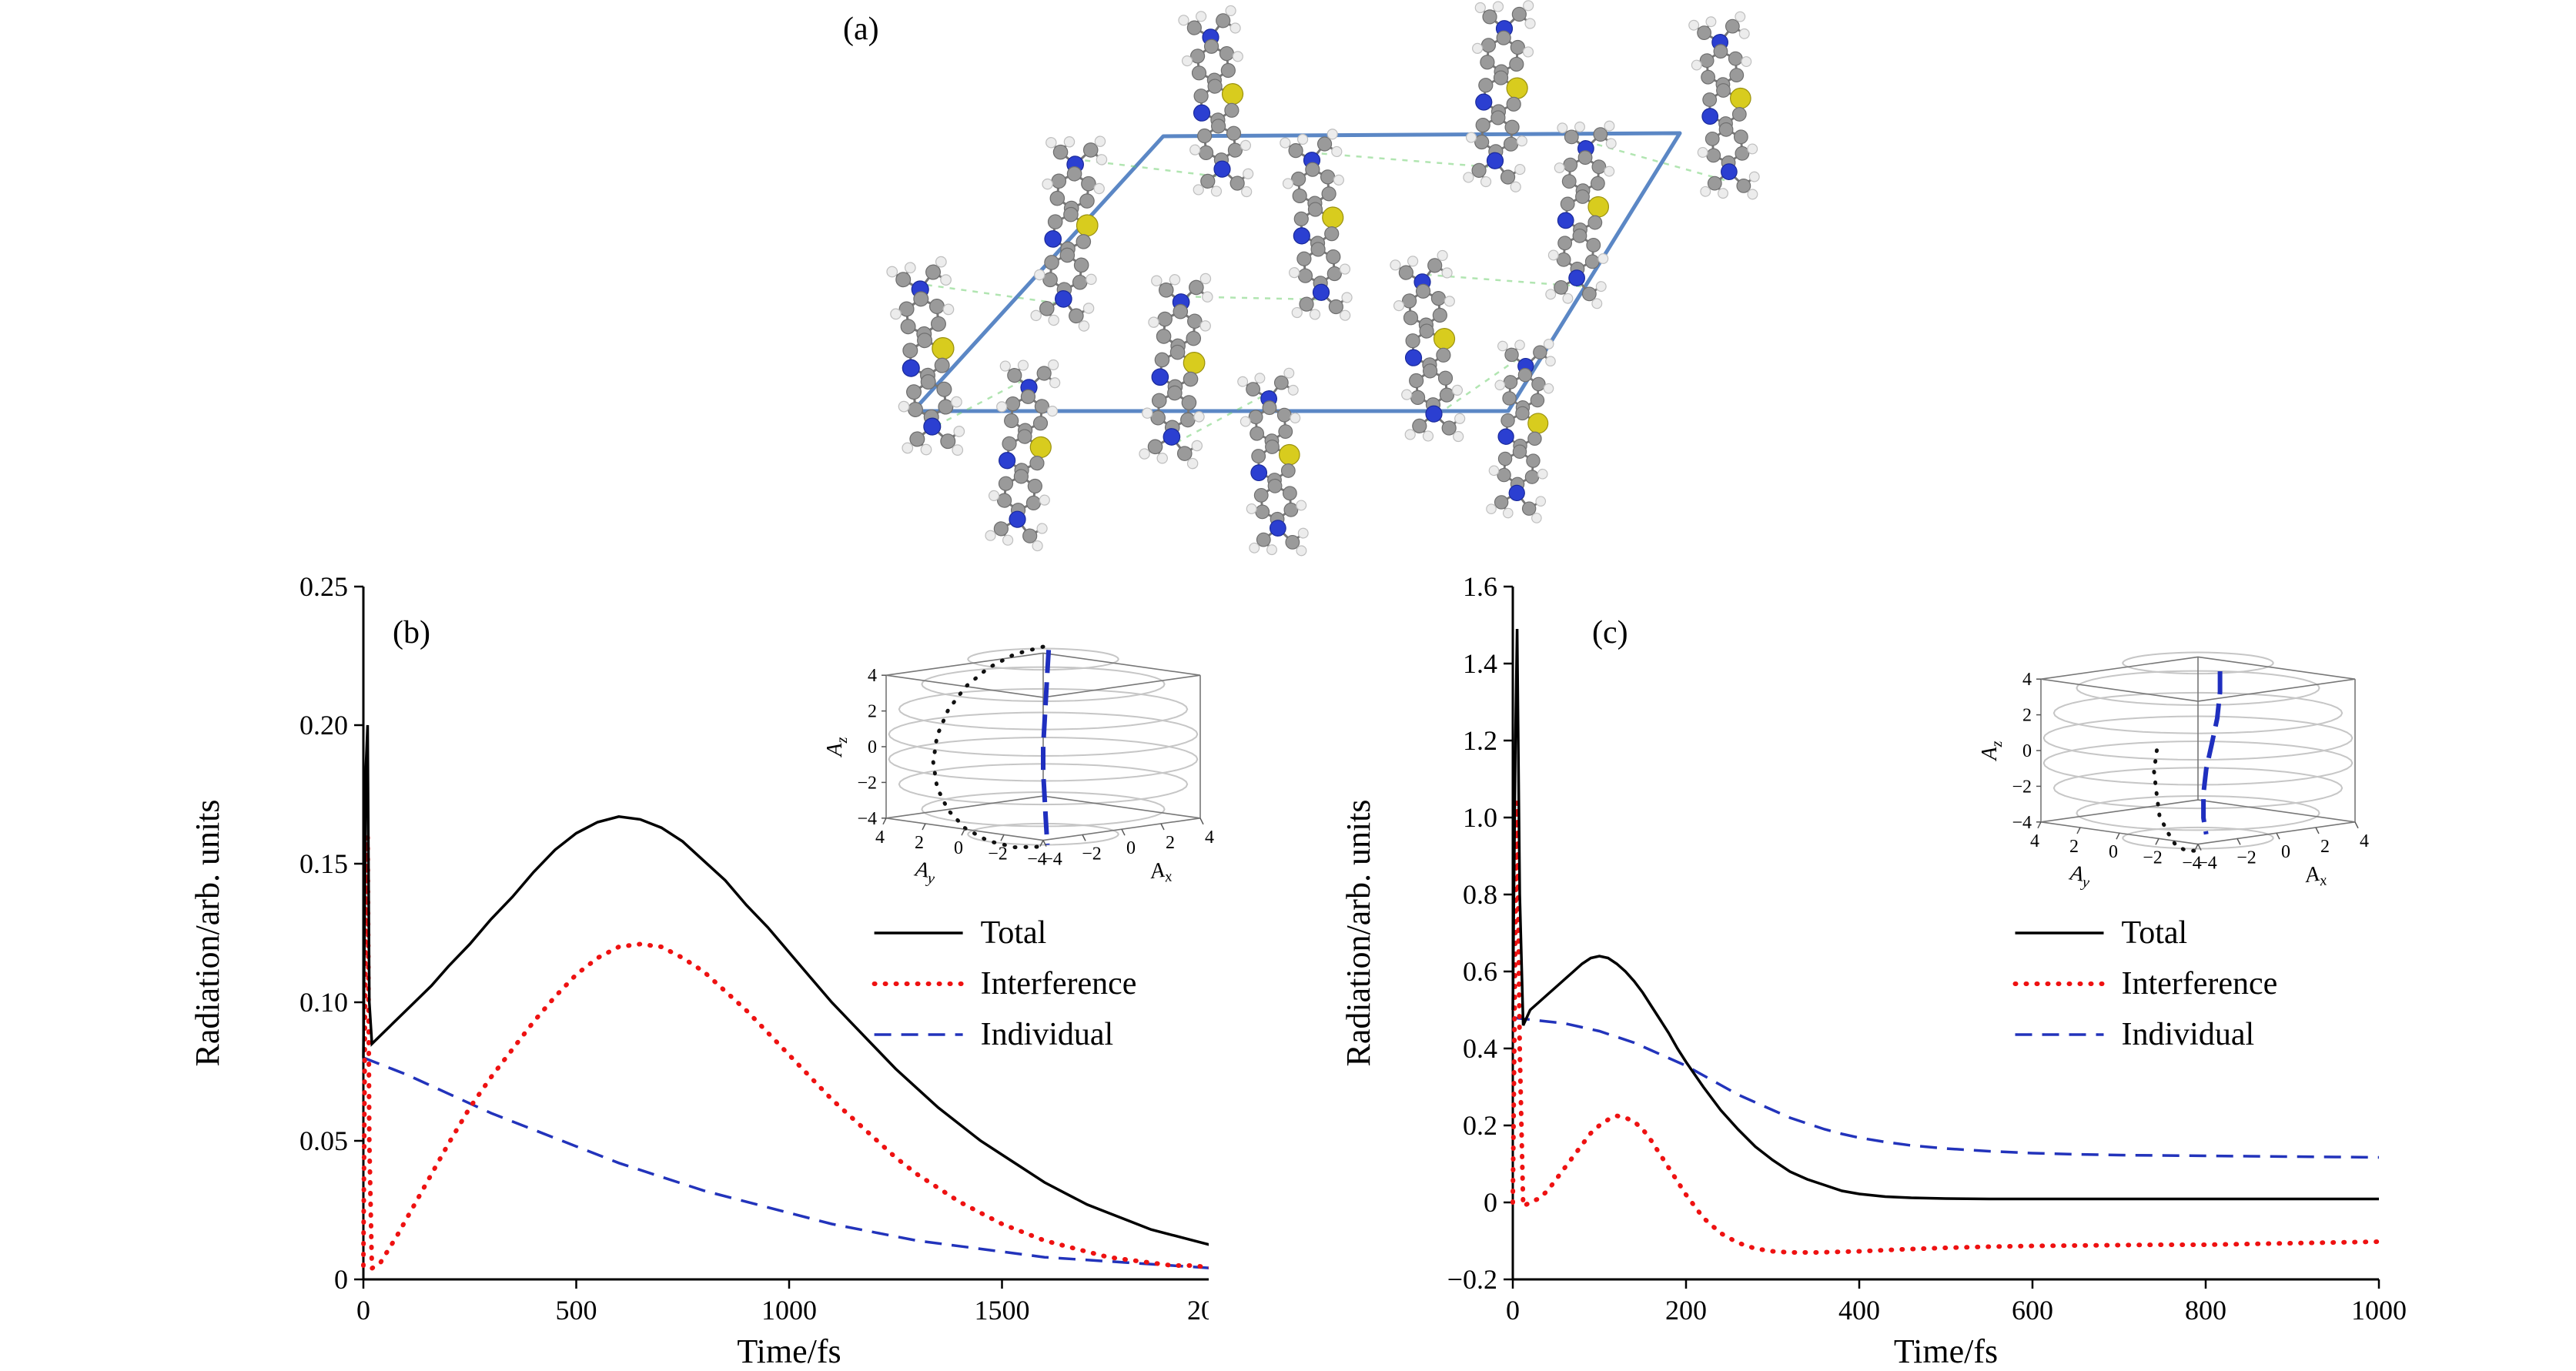 Image resolution: width=2576 pixels, height=1371 pixels. Describe the element at coordinates (873, 712) in the screenshot. I see `inset-z-tick-label: 2` at that location.